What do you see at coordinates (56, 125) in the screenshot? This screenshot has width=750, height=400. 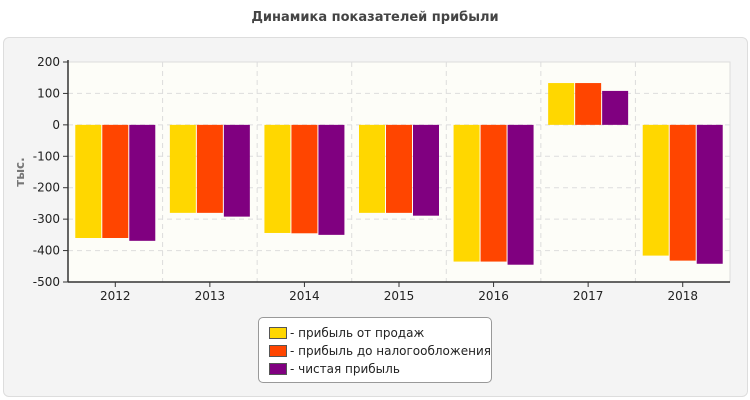 I see `y-tick-label: 0` at bounding box center [56, 125].